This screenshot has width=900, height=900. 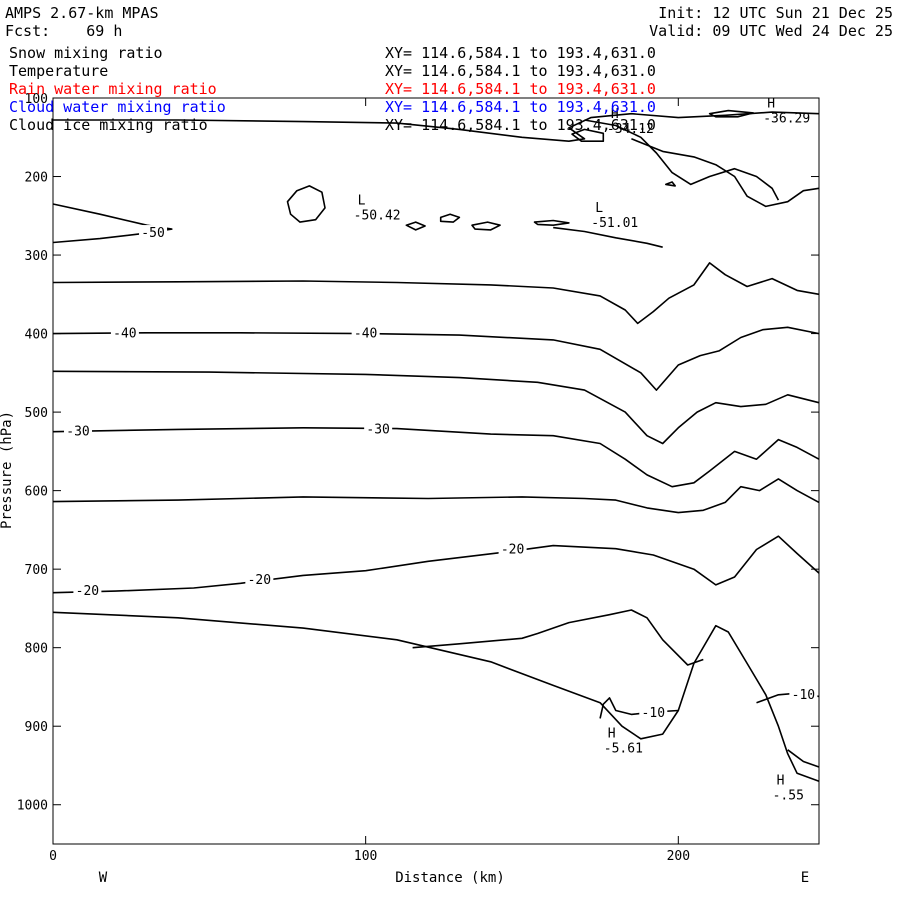 What do you see at coordinates (36, 649) in the screenshot?
I see `y-tick-label: 800` at bounding box center [36, 649].